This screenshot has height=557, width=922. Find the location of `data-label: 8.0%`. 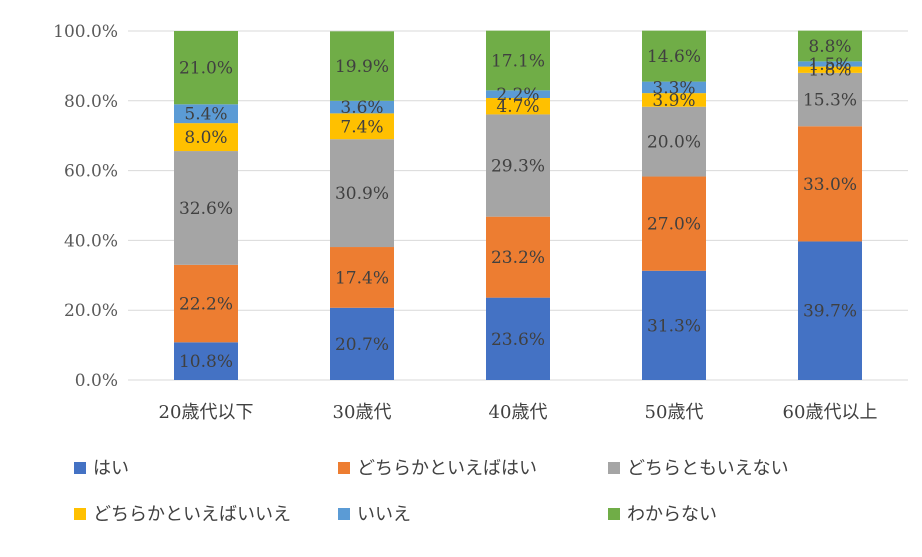

data-label: 8.0% is located at coordinates (205, 138).